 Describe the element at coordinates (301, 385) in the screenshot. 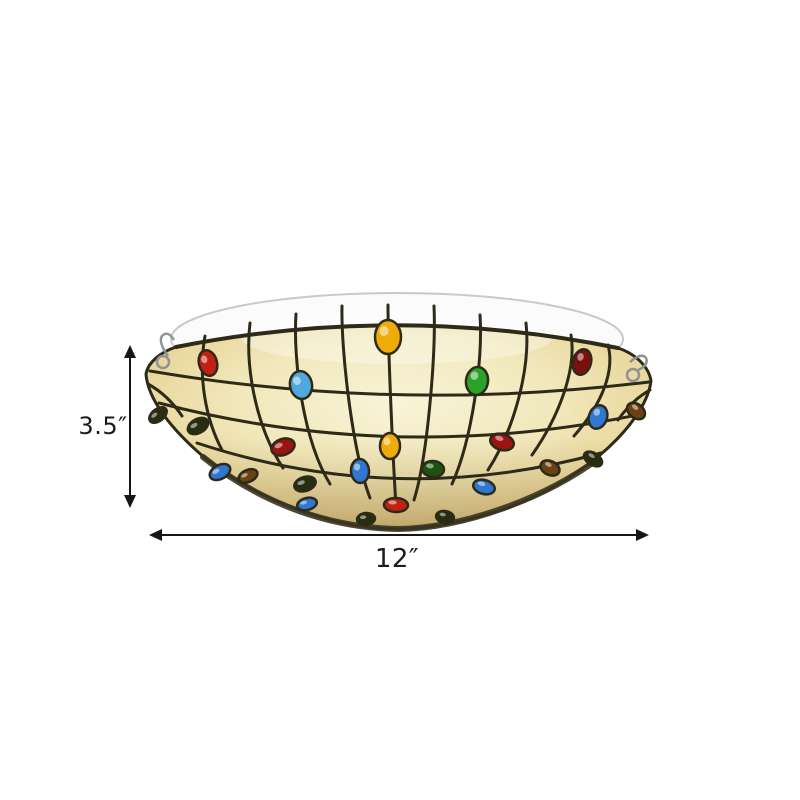

I see `jewel-lightBlue` at that location.